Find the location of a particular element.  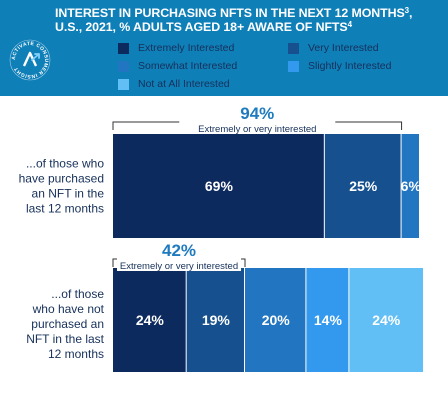

bar-segment-slightly-interested is located at coordinates (327, 320).